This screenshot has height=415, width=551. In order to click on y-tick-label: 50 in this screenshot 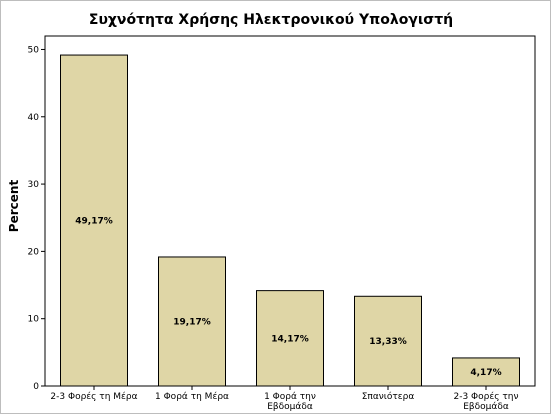, I will do `click(34, 50)`.